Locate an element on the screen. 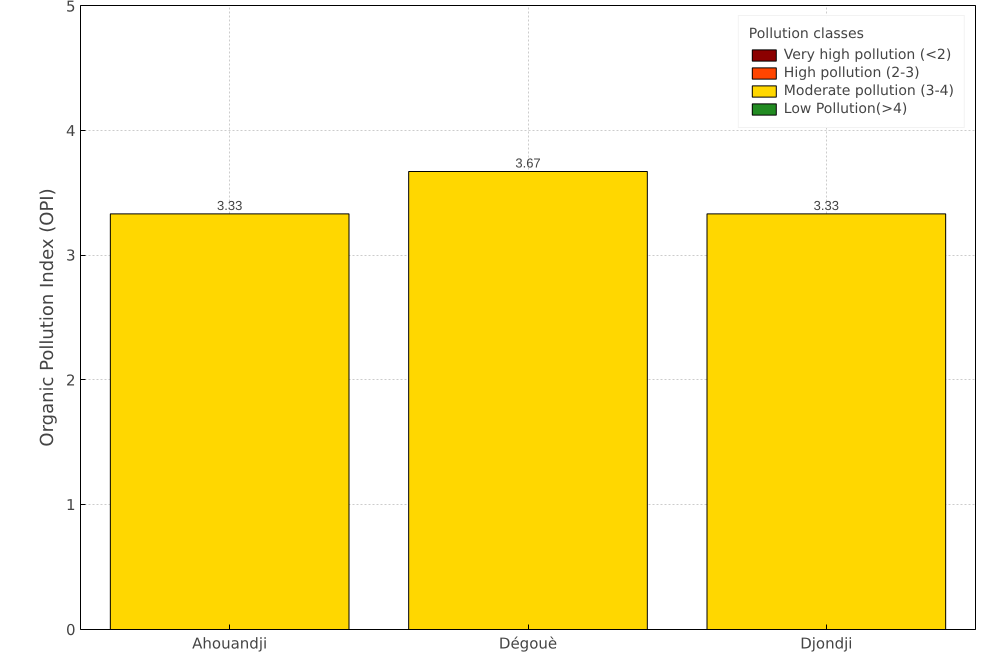 The width and height of the screenshot is (993, 666). x-tick-label: Ahouandji is located at coordinates (230, 643).